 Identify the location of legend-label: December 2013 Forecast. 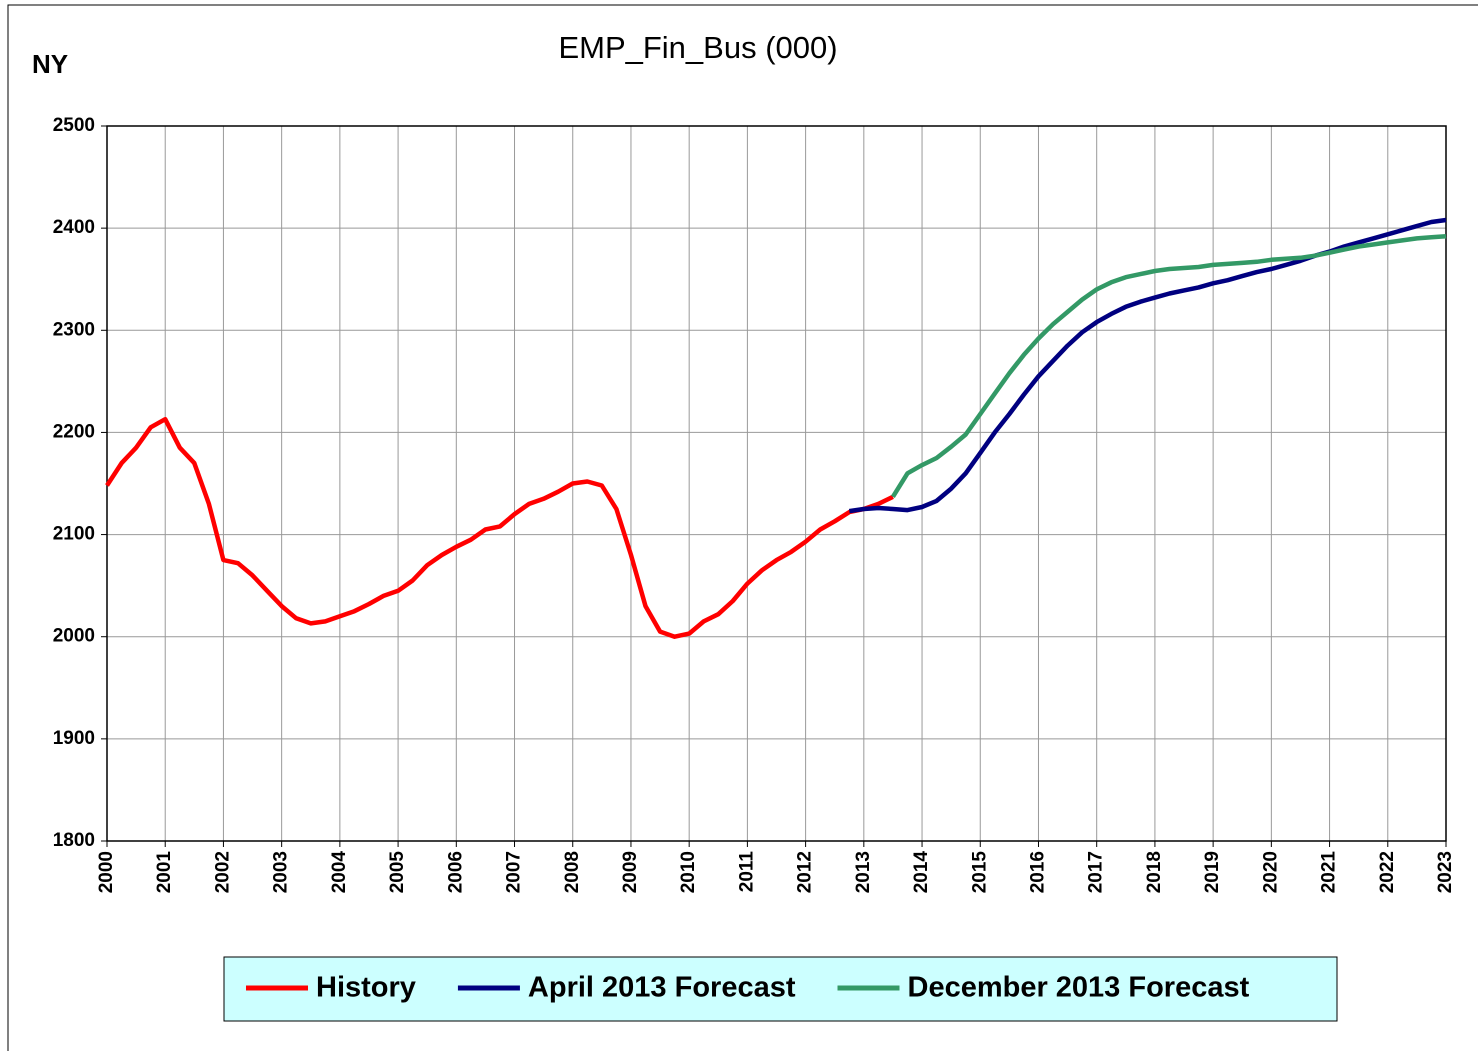
(1079, 988).